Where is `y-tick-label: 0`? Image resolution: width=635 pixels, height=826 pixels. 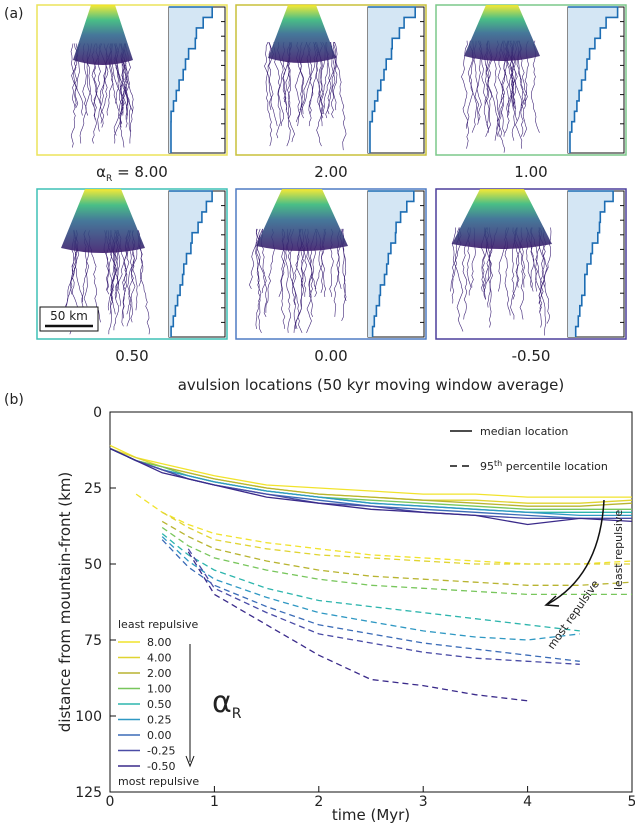
y-tick-label: 0 is located at coordinates (97, 413).